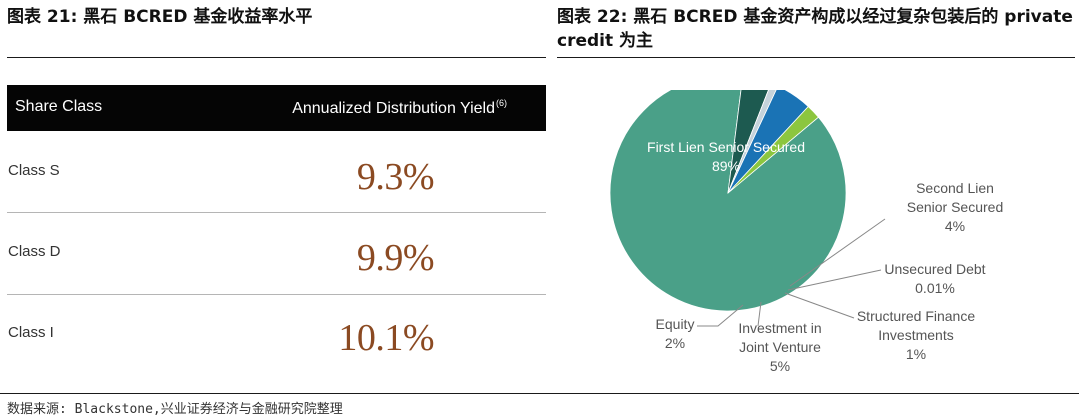 The height and width of the screenshot is (417, 1079). I want to click on source-rule, so click(539, 393).